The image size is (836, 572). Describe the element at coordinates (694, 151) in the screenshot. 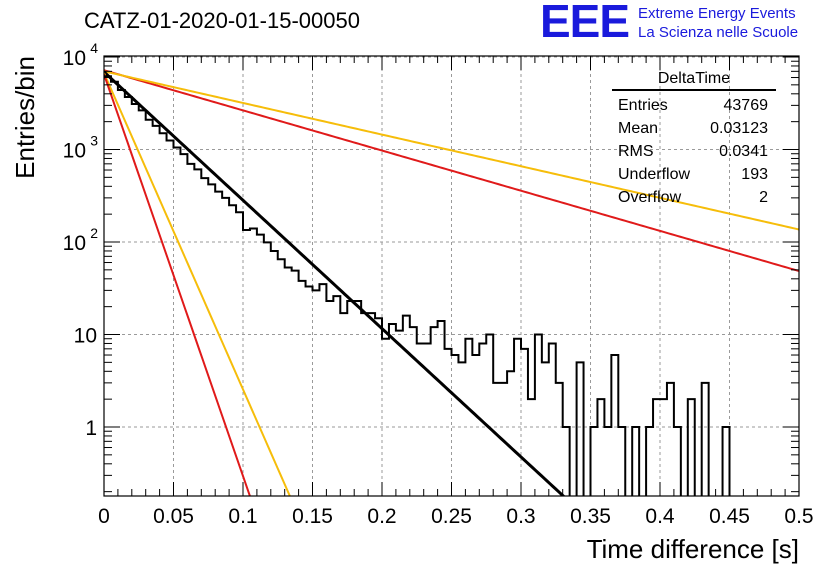

I see `stats-row: RMS 0.0341` at that location.